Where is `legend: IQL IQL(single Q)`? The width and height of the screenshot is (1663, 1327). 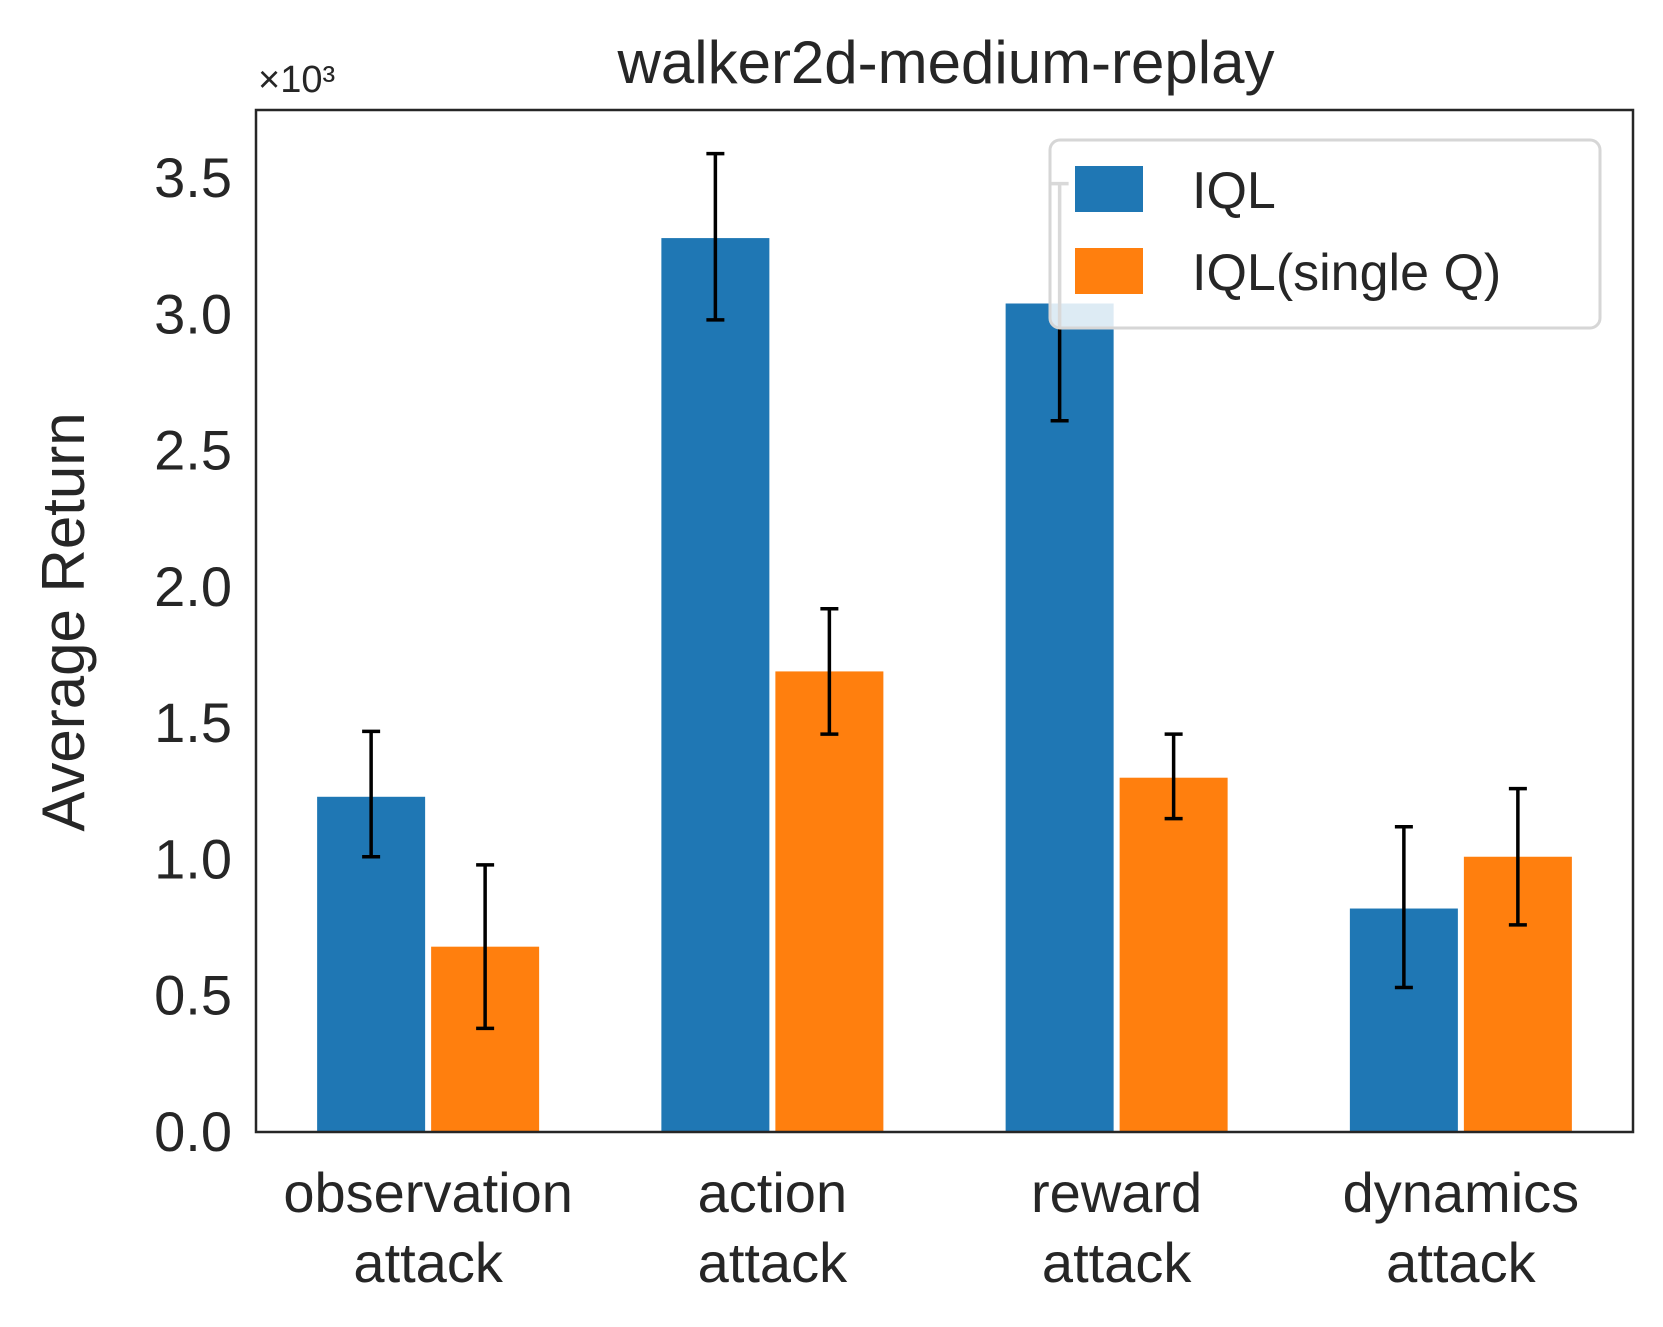 legend: IQL IQL(single Q) is located at coordinates (1325, 234).